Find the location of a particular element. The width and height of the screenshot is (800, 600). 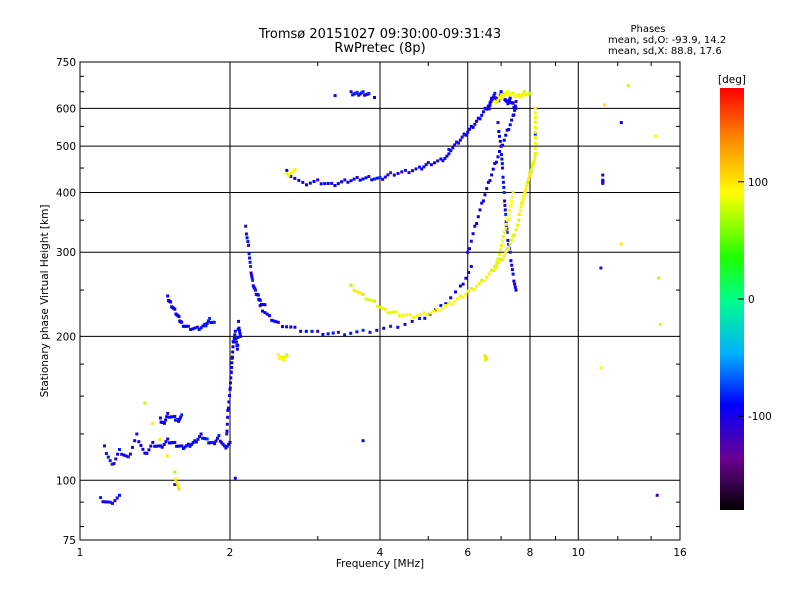

y-tick-label: 75 is located at coordinates (69, 541).